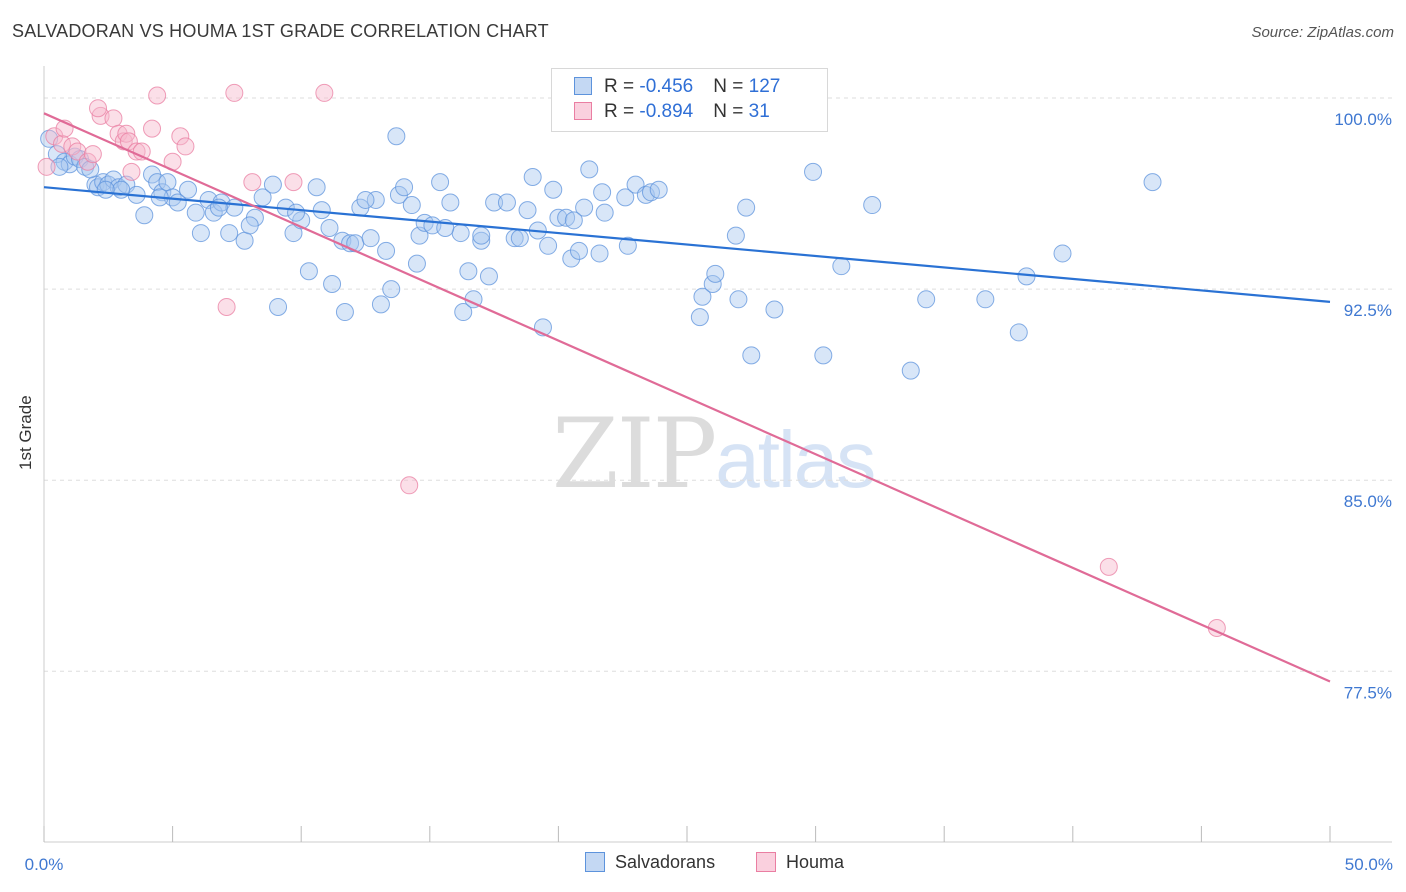 This screenshot has width=1406, height=892. I want to click on y-tick-label: 85.0%, so click(1368, 501).